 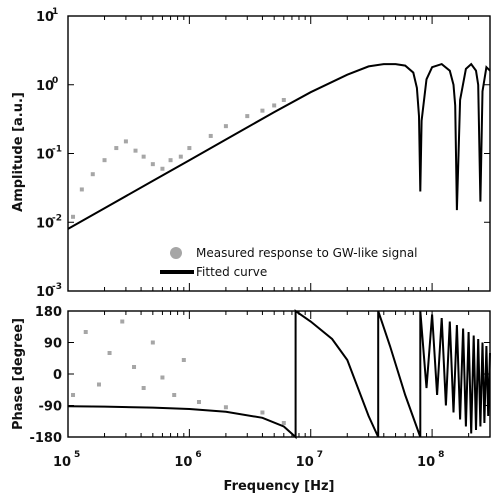 I want to click on phase-axis-title: Phase [degree], so click(x=18, y=374).